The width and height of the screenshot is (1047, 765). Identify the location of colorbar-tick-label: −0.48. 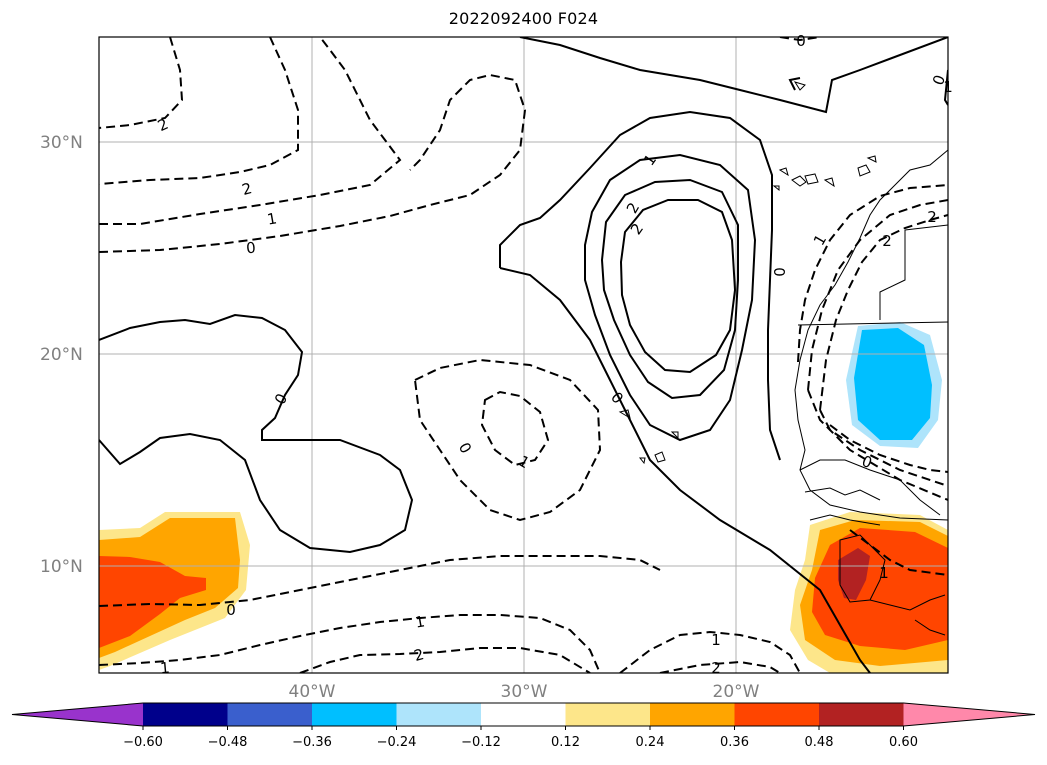
(228, 742).